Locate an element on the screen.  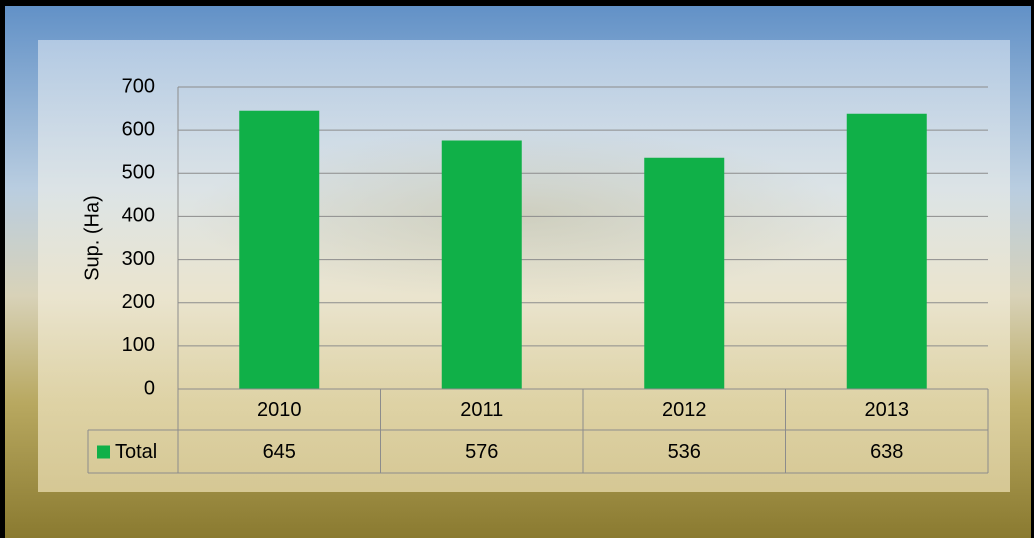
table-value: 576 is located at coordinates (481, 452).